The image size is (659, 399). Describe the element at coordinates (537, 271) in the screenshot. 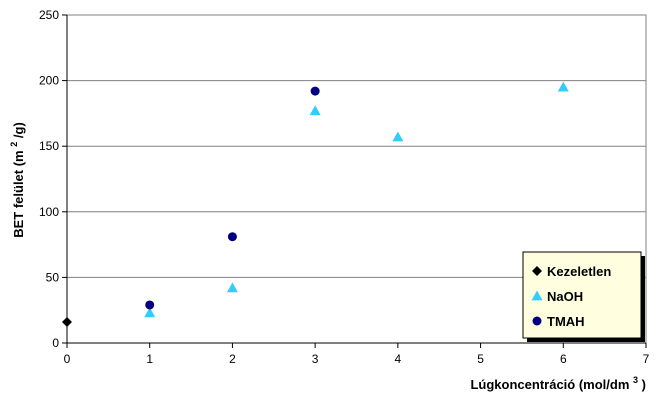

I see `legend-kezeletlen-marker` at that location.